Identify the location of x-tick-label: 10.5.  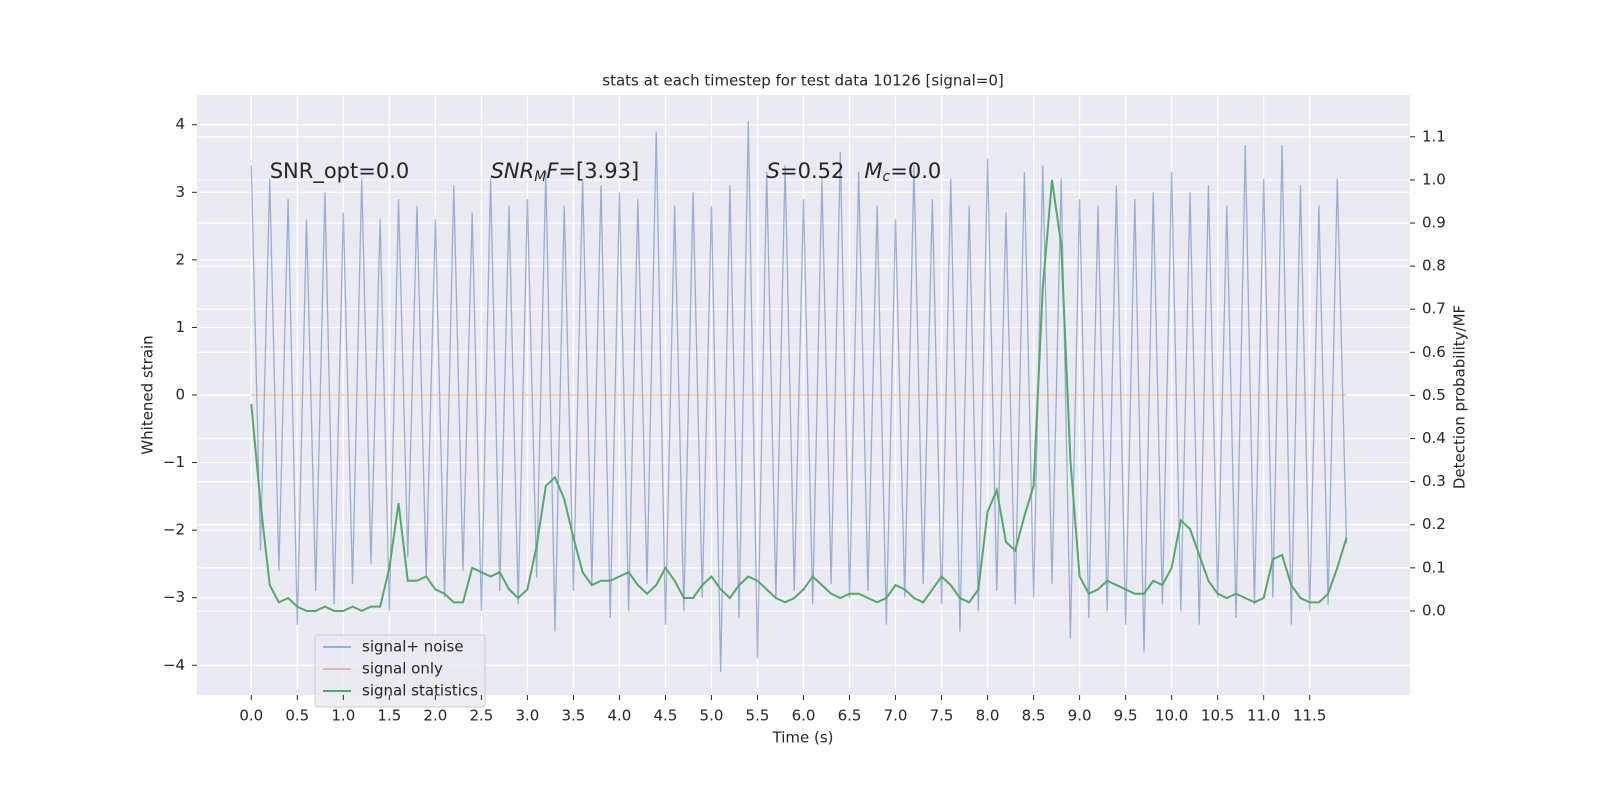
(1217, 716).